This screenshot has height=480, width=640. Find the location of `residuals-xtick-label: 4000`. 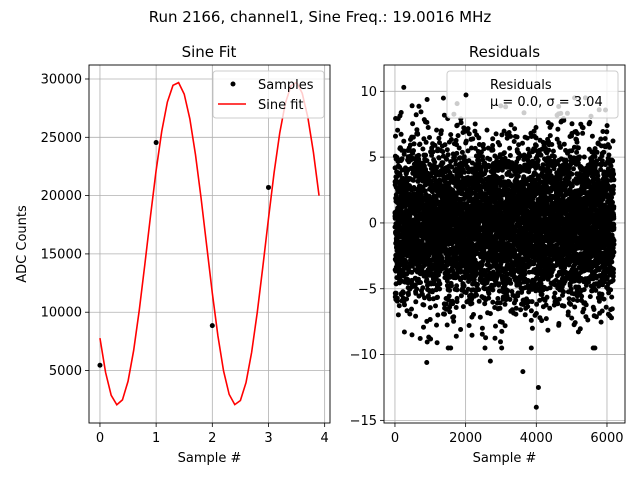

residuals-xtick-label: 4000 is located at coordinates (536, 438).